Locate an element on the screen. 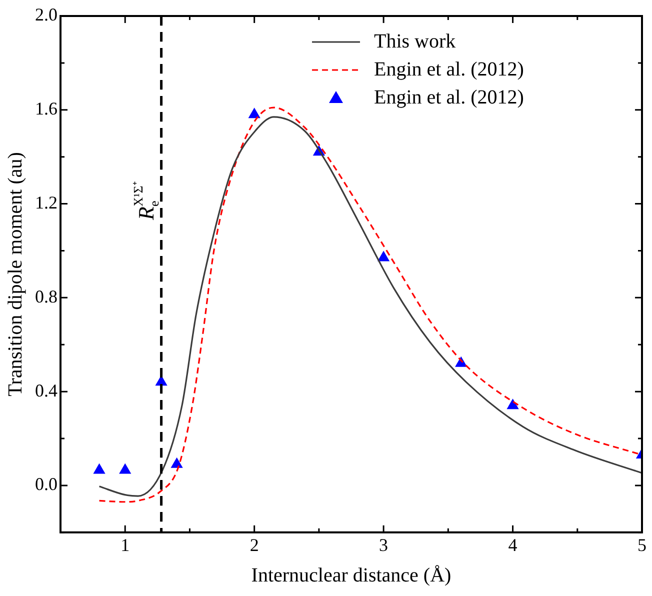 The image size is (652, 596). ref-line-label: ReX¹Σ⁺ is located at coordinates (146, 201).